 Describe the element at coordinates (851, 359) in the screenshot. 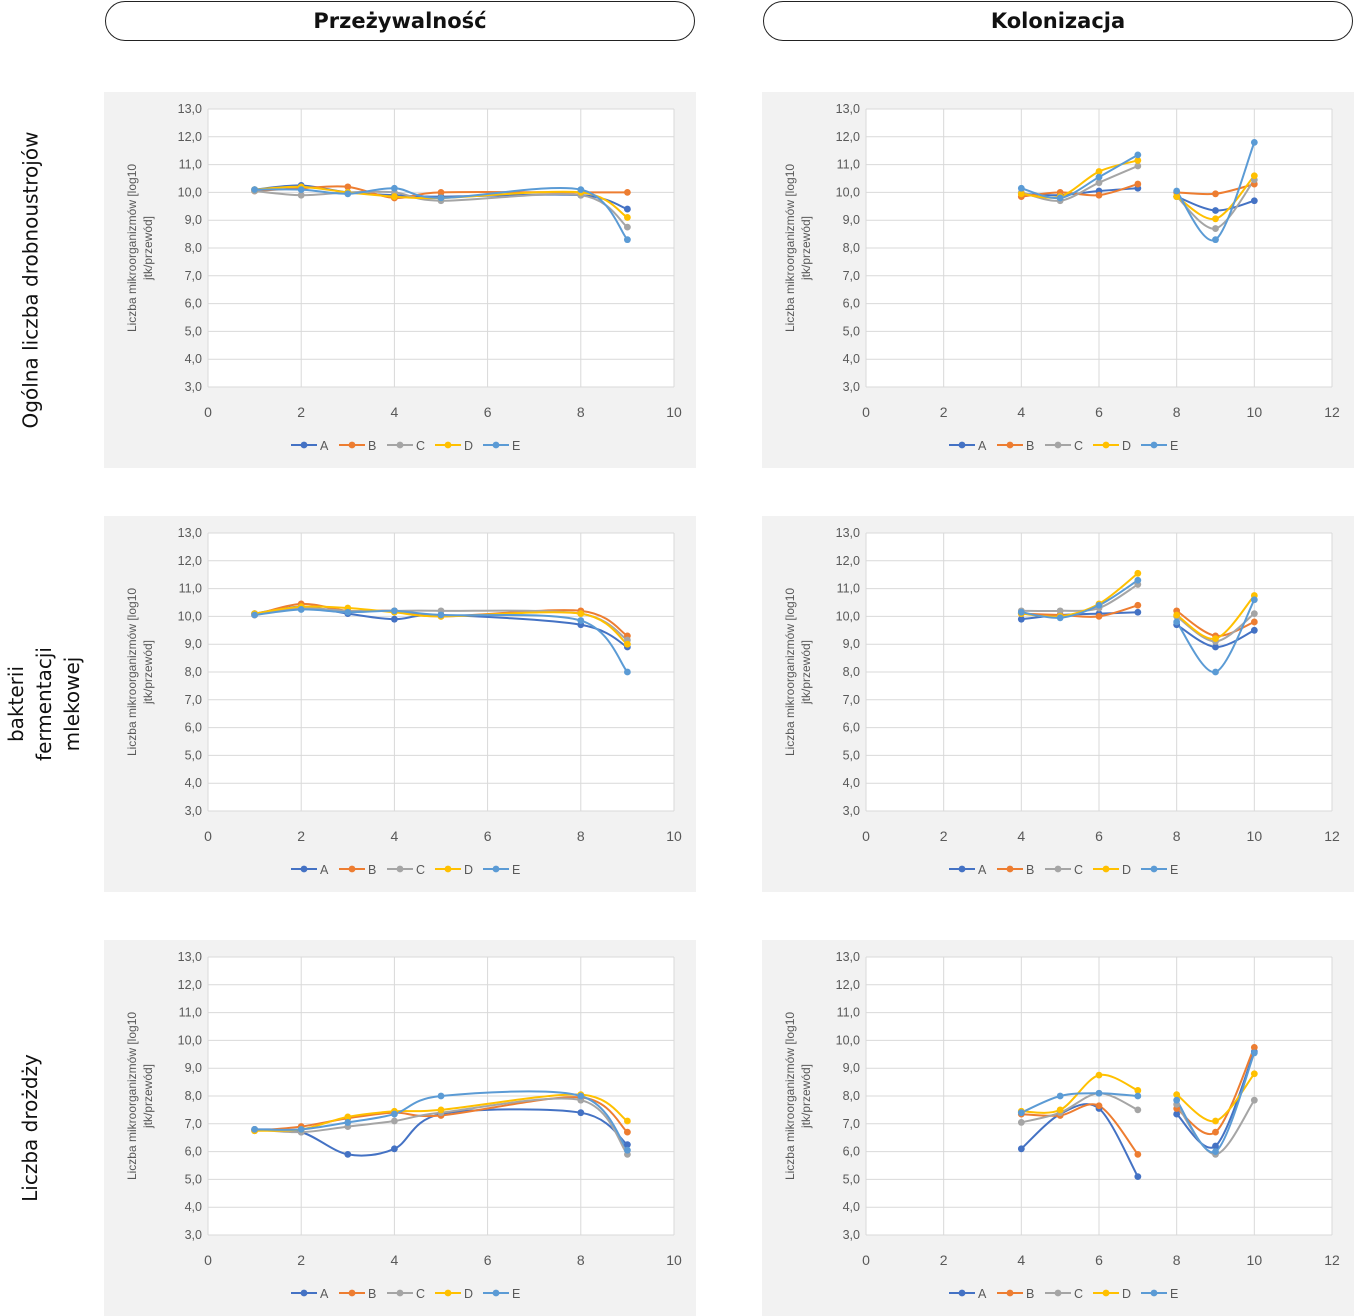

I see `y-tick-label: 4,0` at that location.